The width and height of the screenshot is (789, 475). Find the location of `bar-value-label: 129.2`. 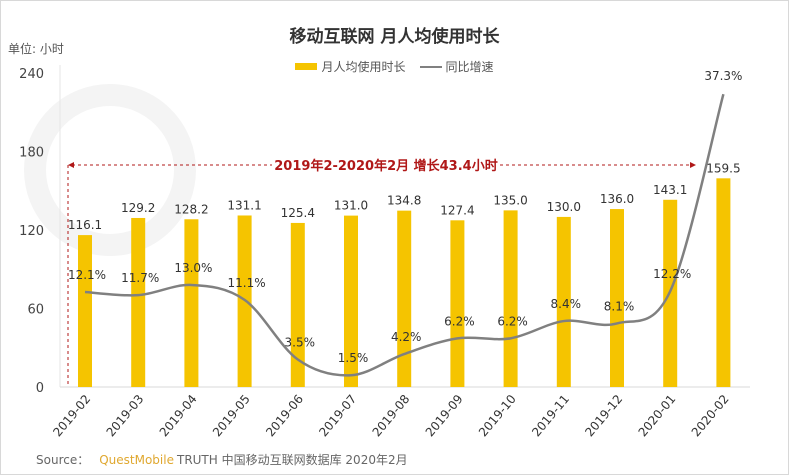

bar-value-label: 129.2 is located at coordinates (138, 208).